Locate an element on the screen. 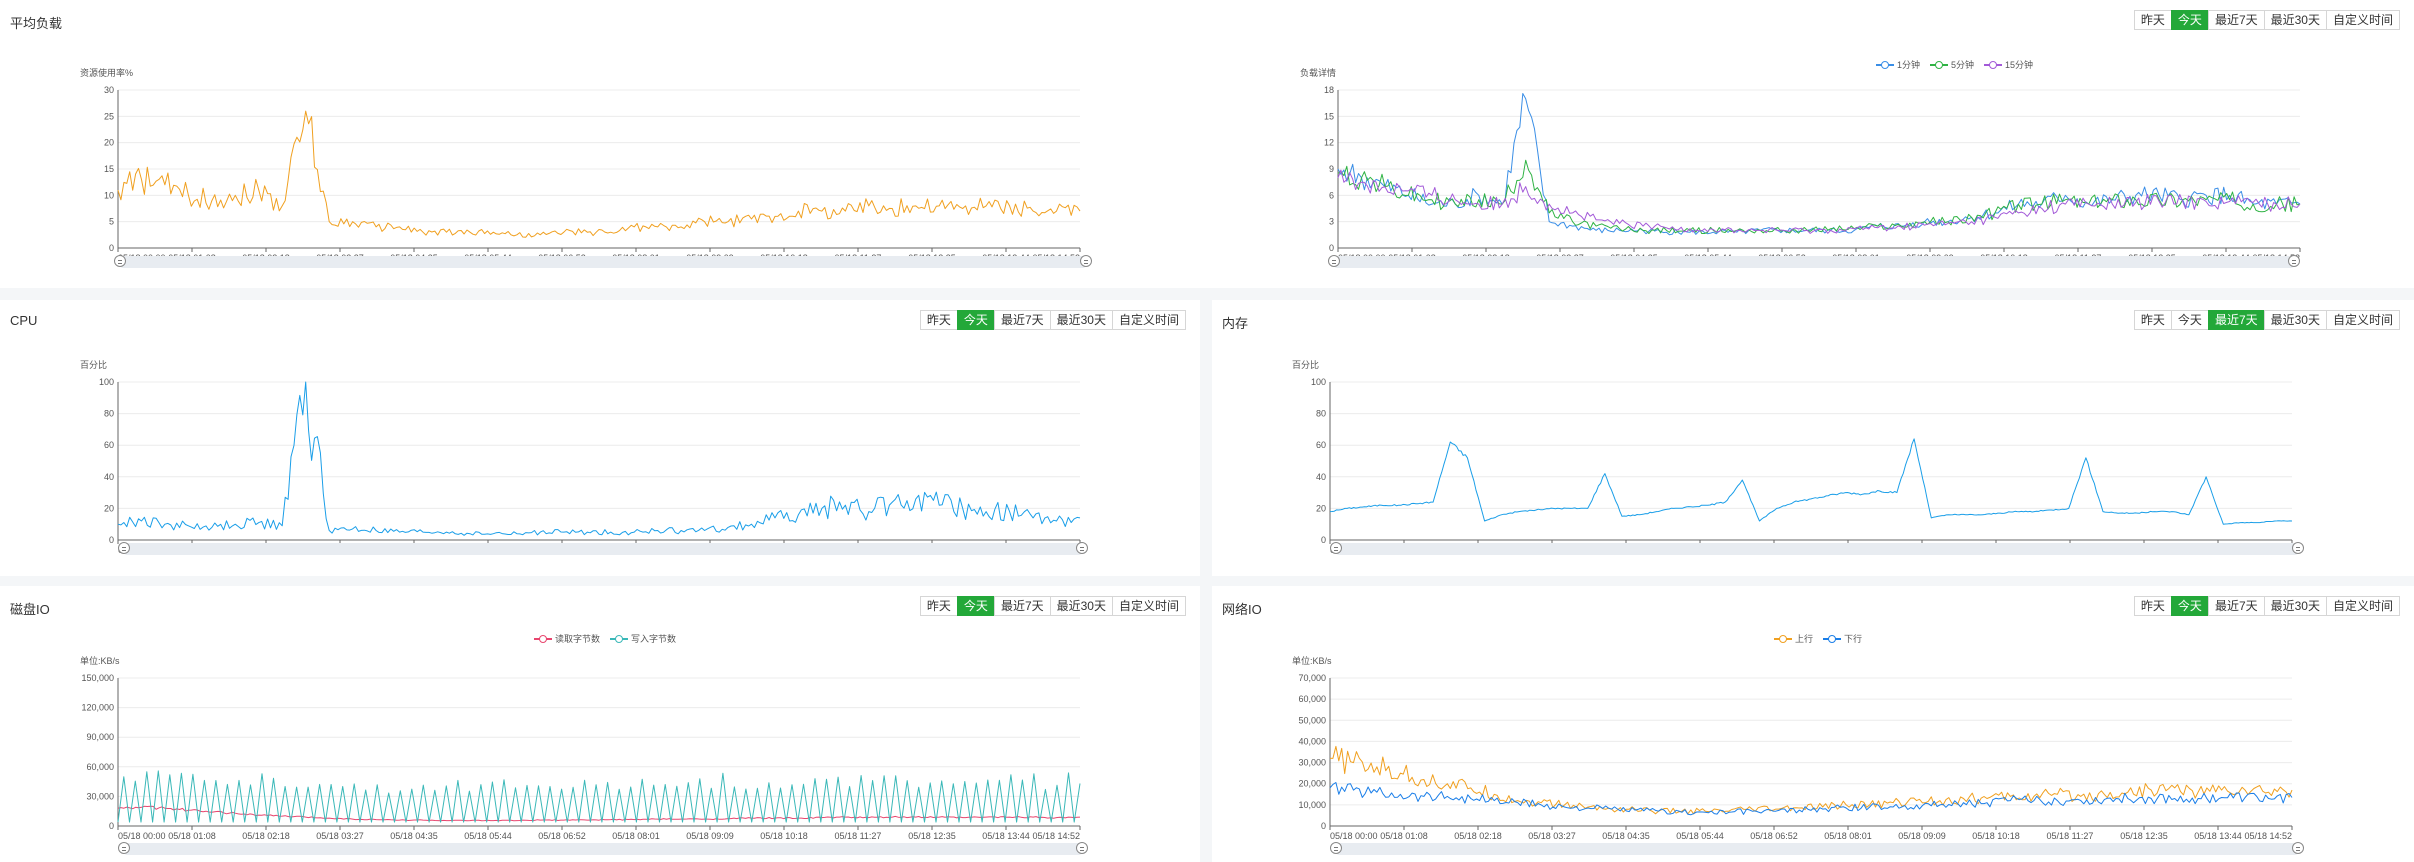  network-y-tick-label: 70,000 is located at coordinates (1312, 678).